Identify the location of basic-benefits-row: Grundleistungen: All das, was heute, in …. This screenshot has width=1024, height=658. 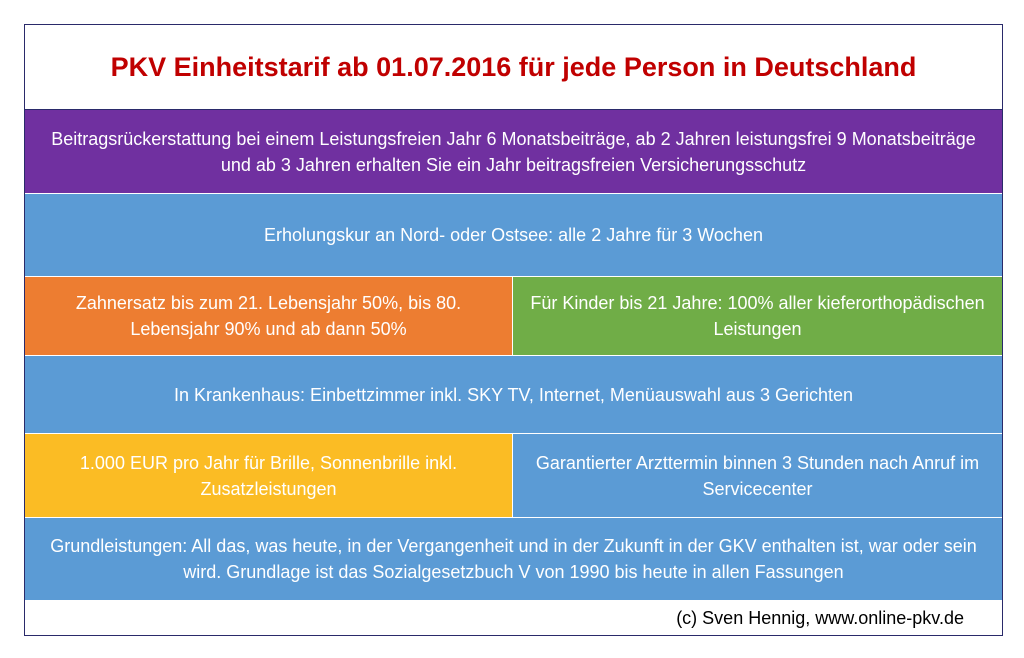
(513, 559).